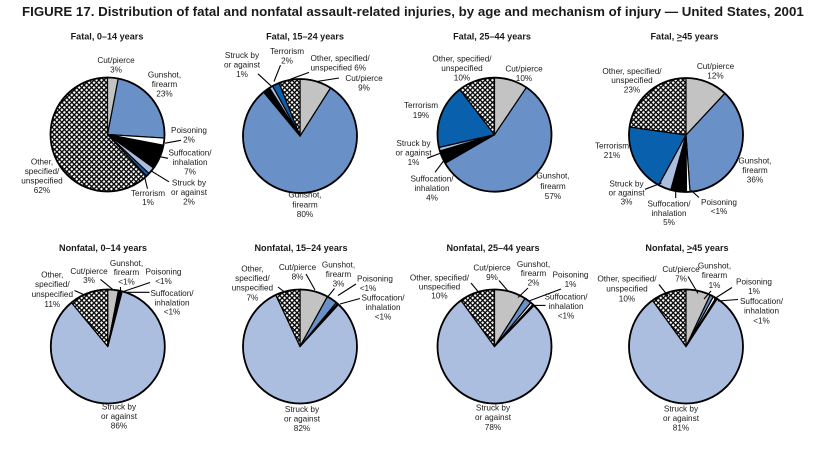 Image resolution: width=814 pixels, height=449 pixels. I want to click on svg-text: 19%, so click(421, 115).